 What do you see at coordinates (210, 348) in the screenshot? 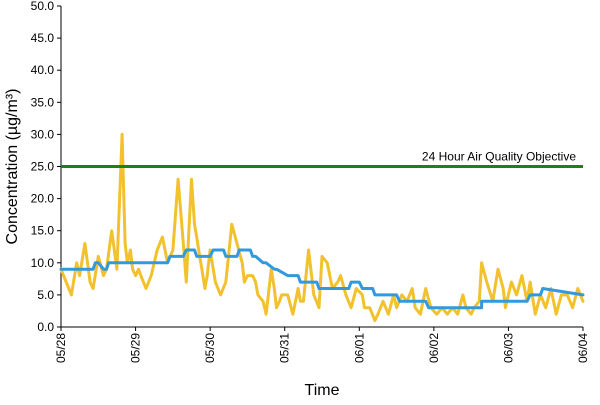
I see `x-tick-label: 05/30` at bounding box center [210, 348].